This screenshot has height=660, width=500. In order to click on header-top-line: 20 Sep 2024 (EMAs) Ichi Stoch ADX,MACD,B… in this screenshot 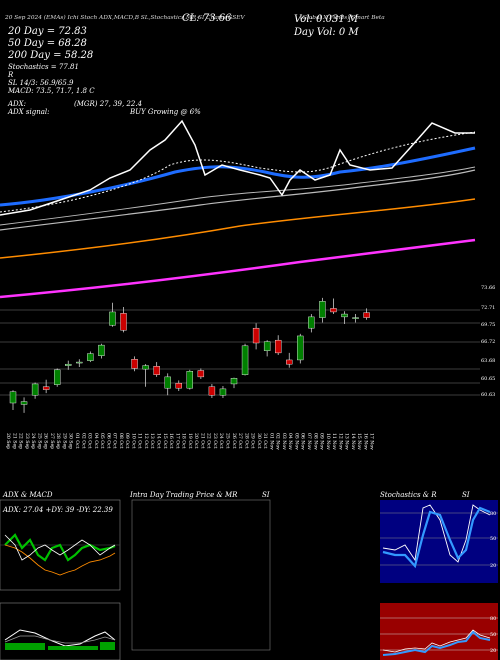, I will do `click(125, 17)`.